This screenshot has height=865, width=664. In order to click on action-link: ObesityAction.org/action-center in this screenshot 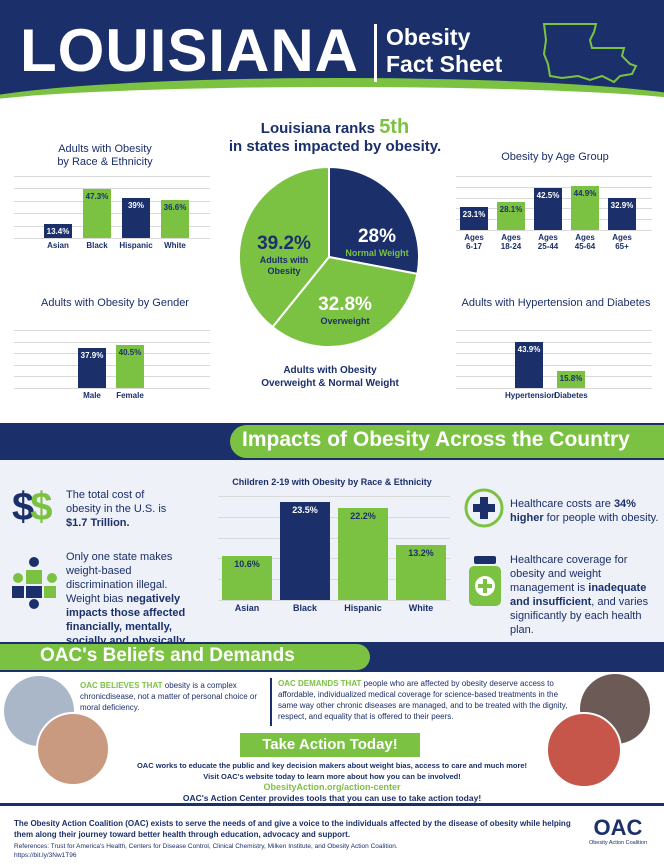, I will do `click(332, 787)`.